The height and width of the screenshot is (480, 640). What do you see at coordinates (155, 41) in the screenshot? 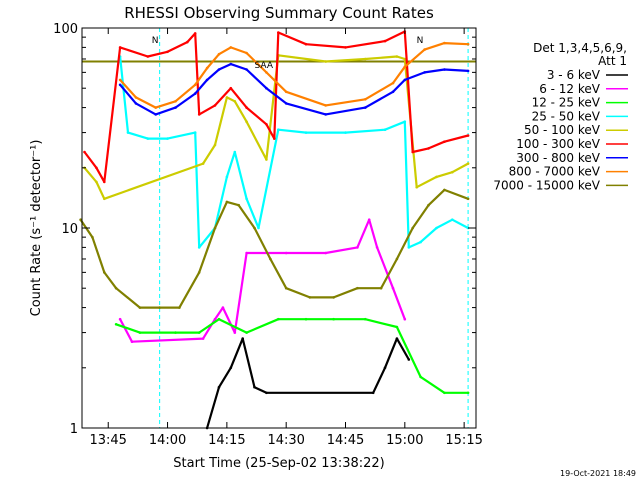
I see `flag-label-0: N` at bounding box center [155, 41].